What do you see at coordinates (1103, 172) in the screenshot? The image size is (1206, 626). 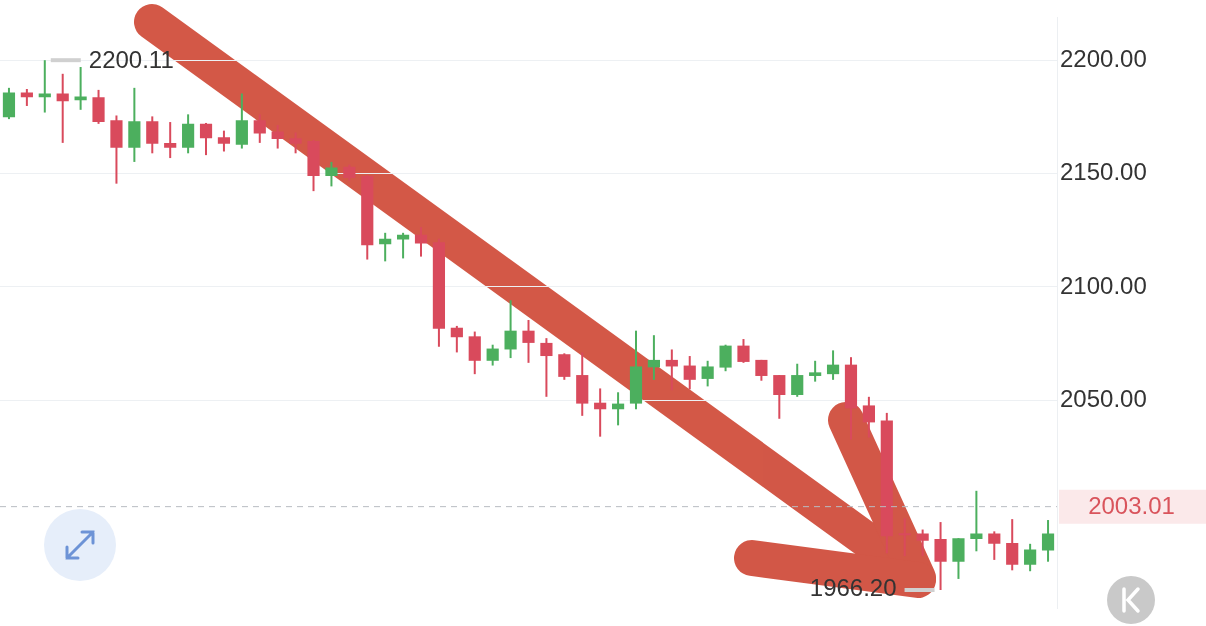 I see `y-tick-label: 2150.00` at bounding box center [1103, 172].